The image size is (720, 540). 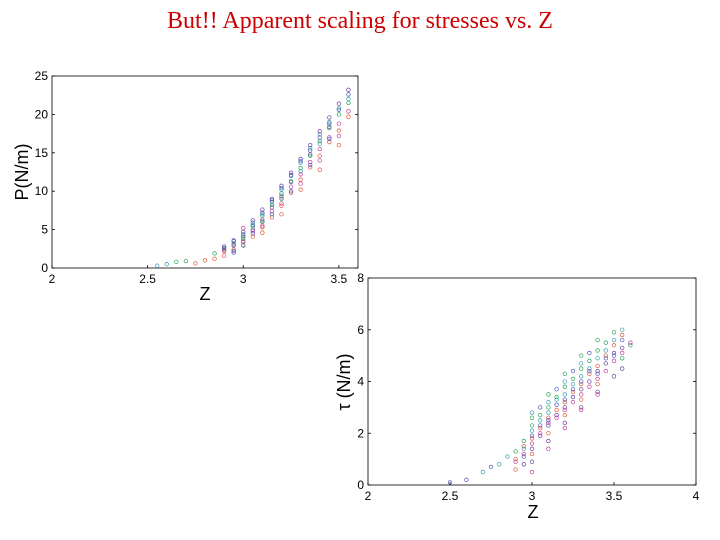 I want to click on shear-x-tick-label: 3, so click(x=532, y=496).